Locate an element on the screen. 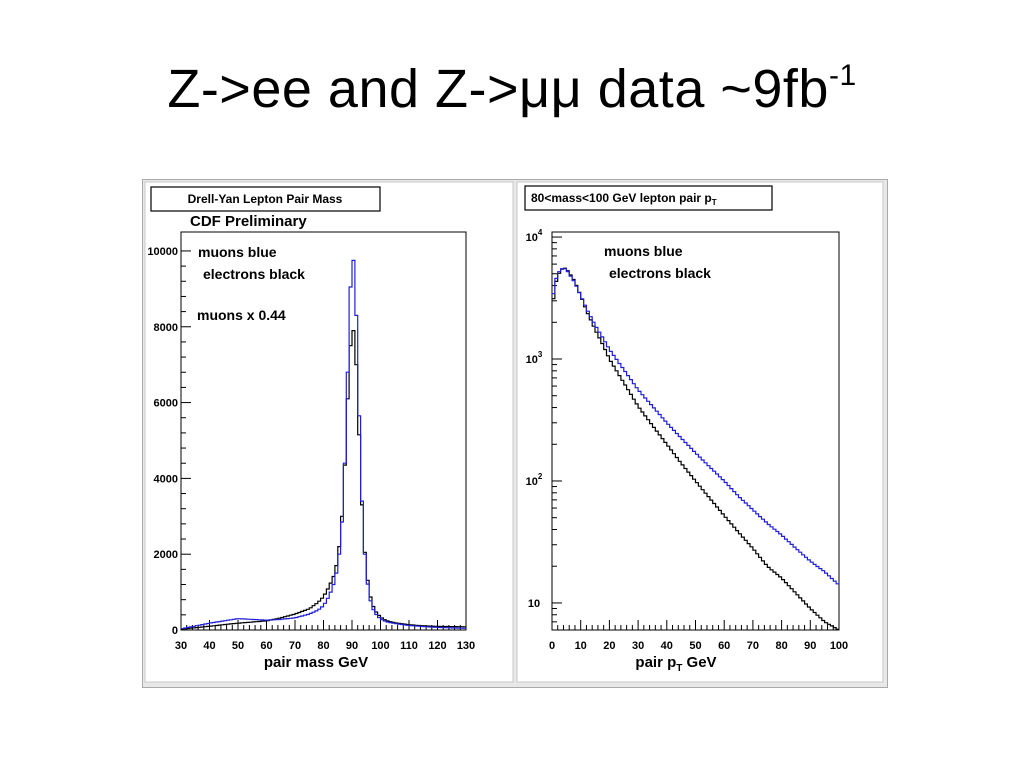 The height and width of the screenshot is (768, 1024). left-annotation-muons: muons blue is located at coordinates (237, 252).